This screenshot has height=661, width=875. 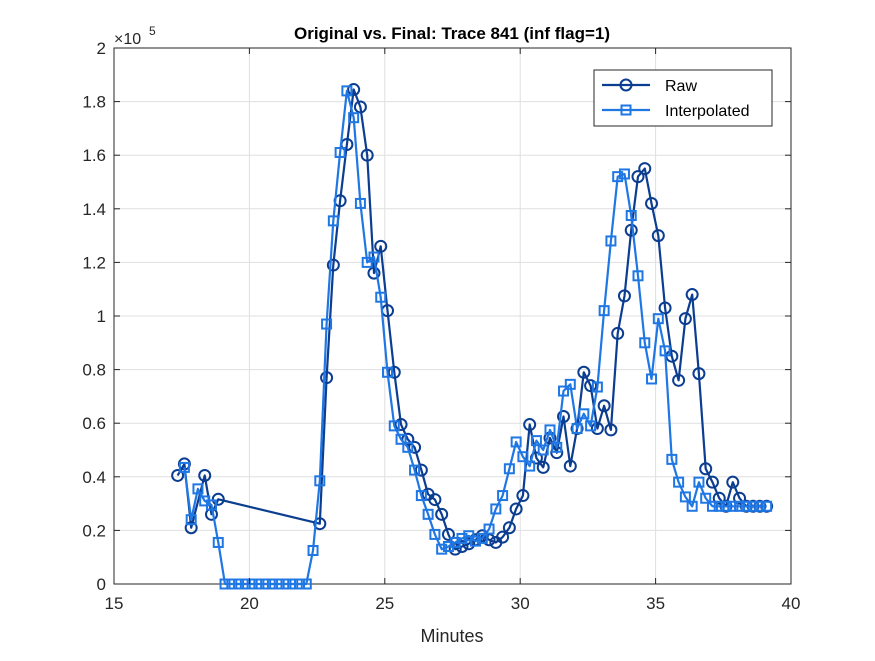 I want to click on x-tick-label: 25, so click(x=384, y=603).